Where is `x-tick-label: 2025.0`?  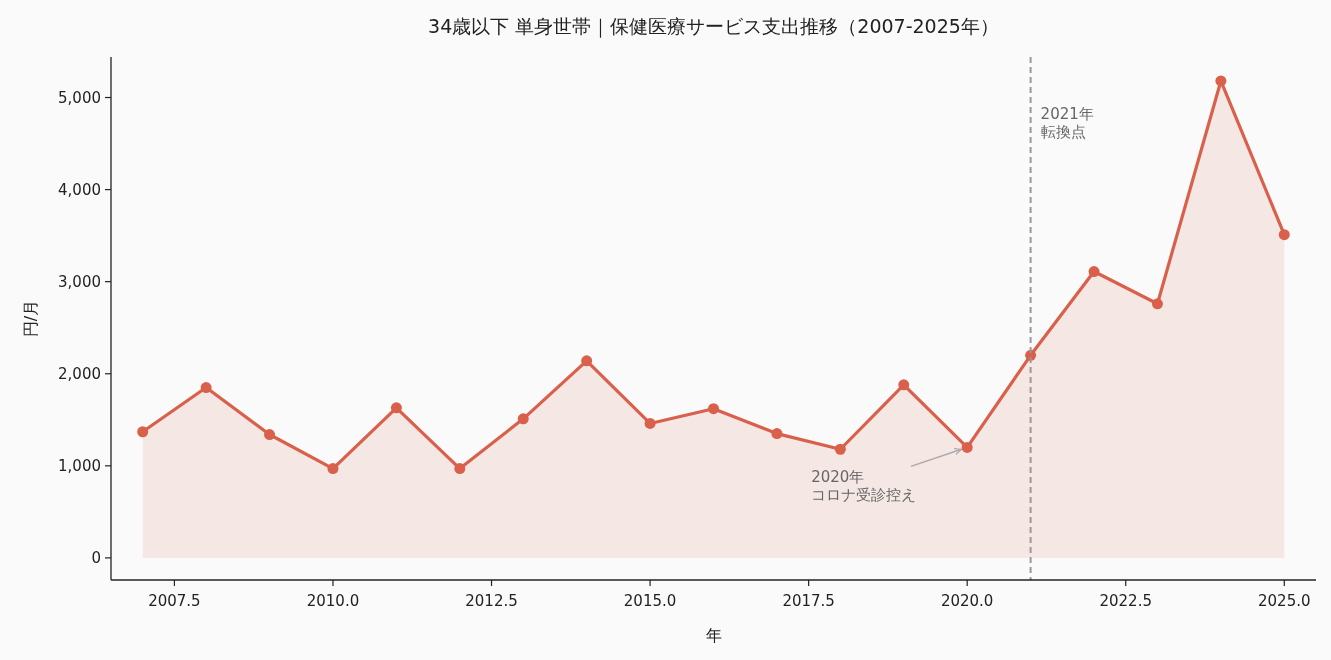
x-tick-label: 2025.0 is located at coordinates (1284, 601).